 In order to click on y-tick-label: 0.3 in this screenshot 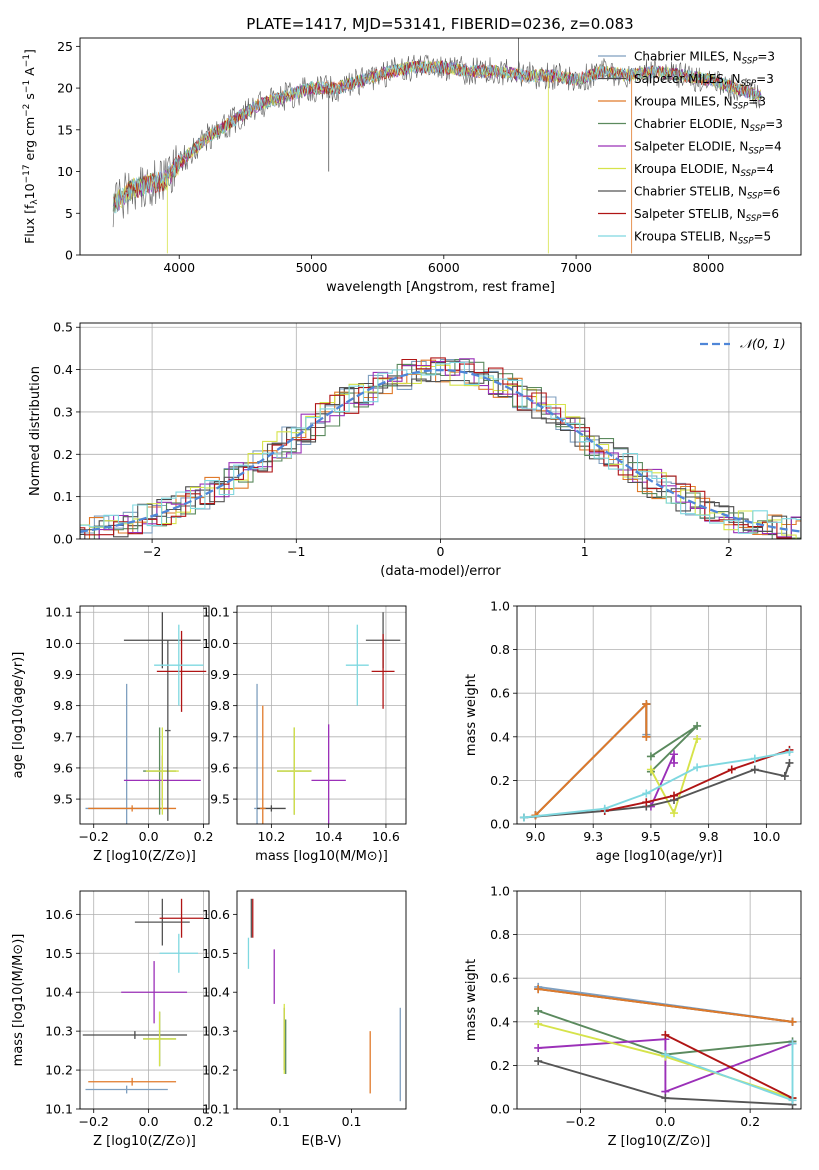, I will do `click(63, 411)`.